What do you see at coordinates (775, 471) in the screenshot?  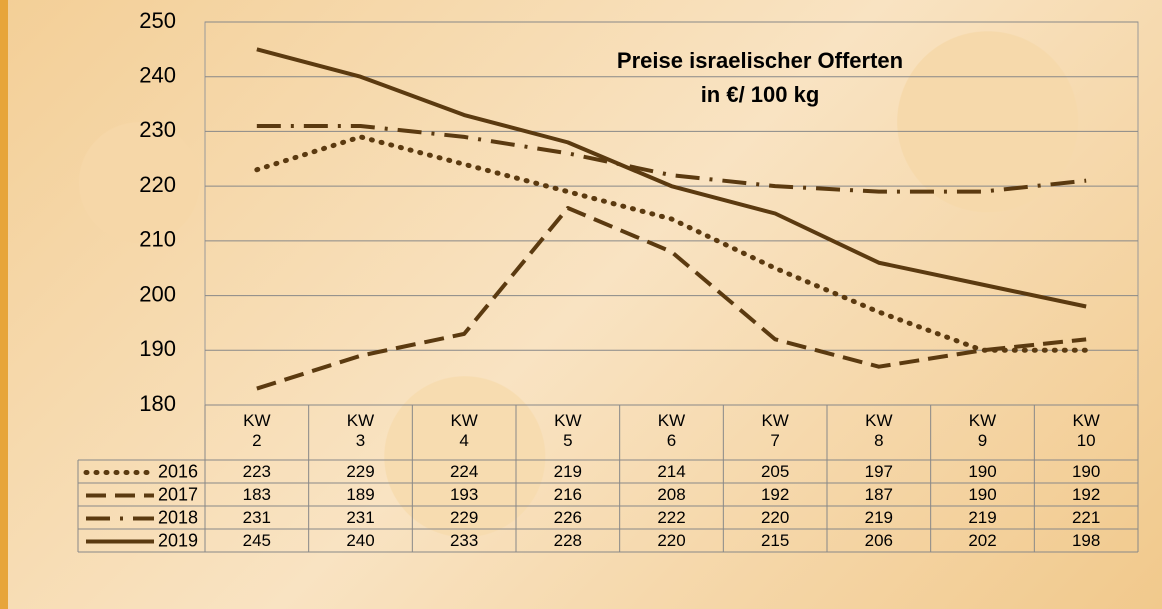 I see `table-value: 205` at bounding box center [775, 471].